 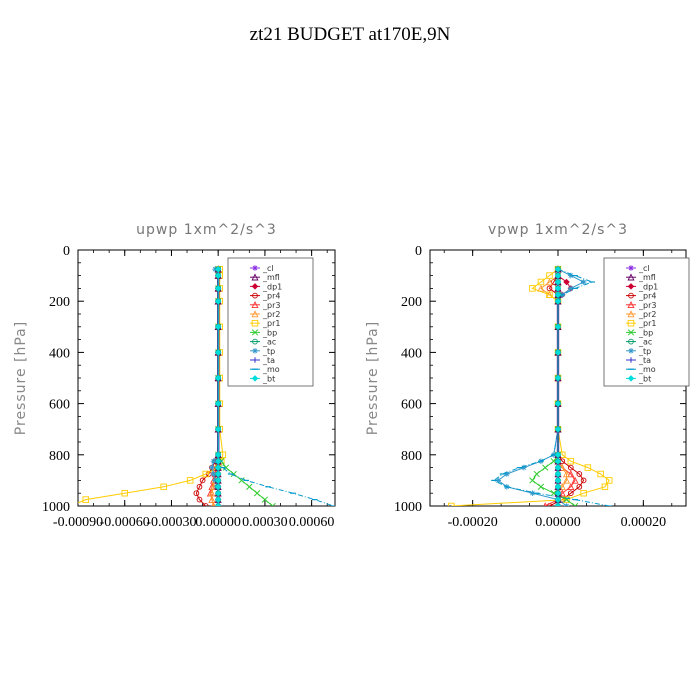 I want to click on y-tick-label: 800, so click(x=411, y=456).